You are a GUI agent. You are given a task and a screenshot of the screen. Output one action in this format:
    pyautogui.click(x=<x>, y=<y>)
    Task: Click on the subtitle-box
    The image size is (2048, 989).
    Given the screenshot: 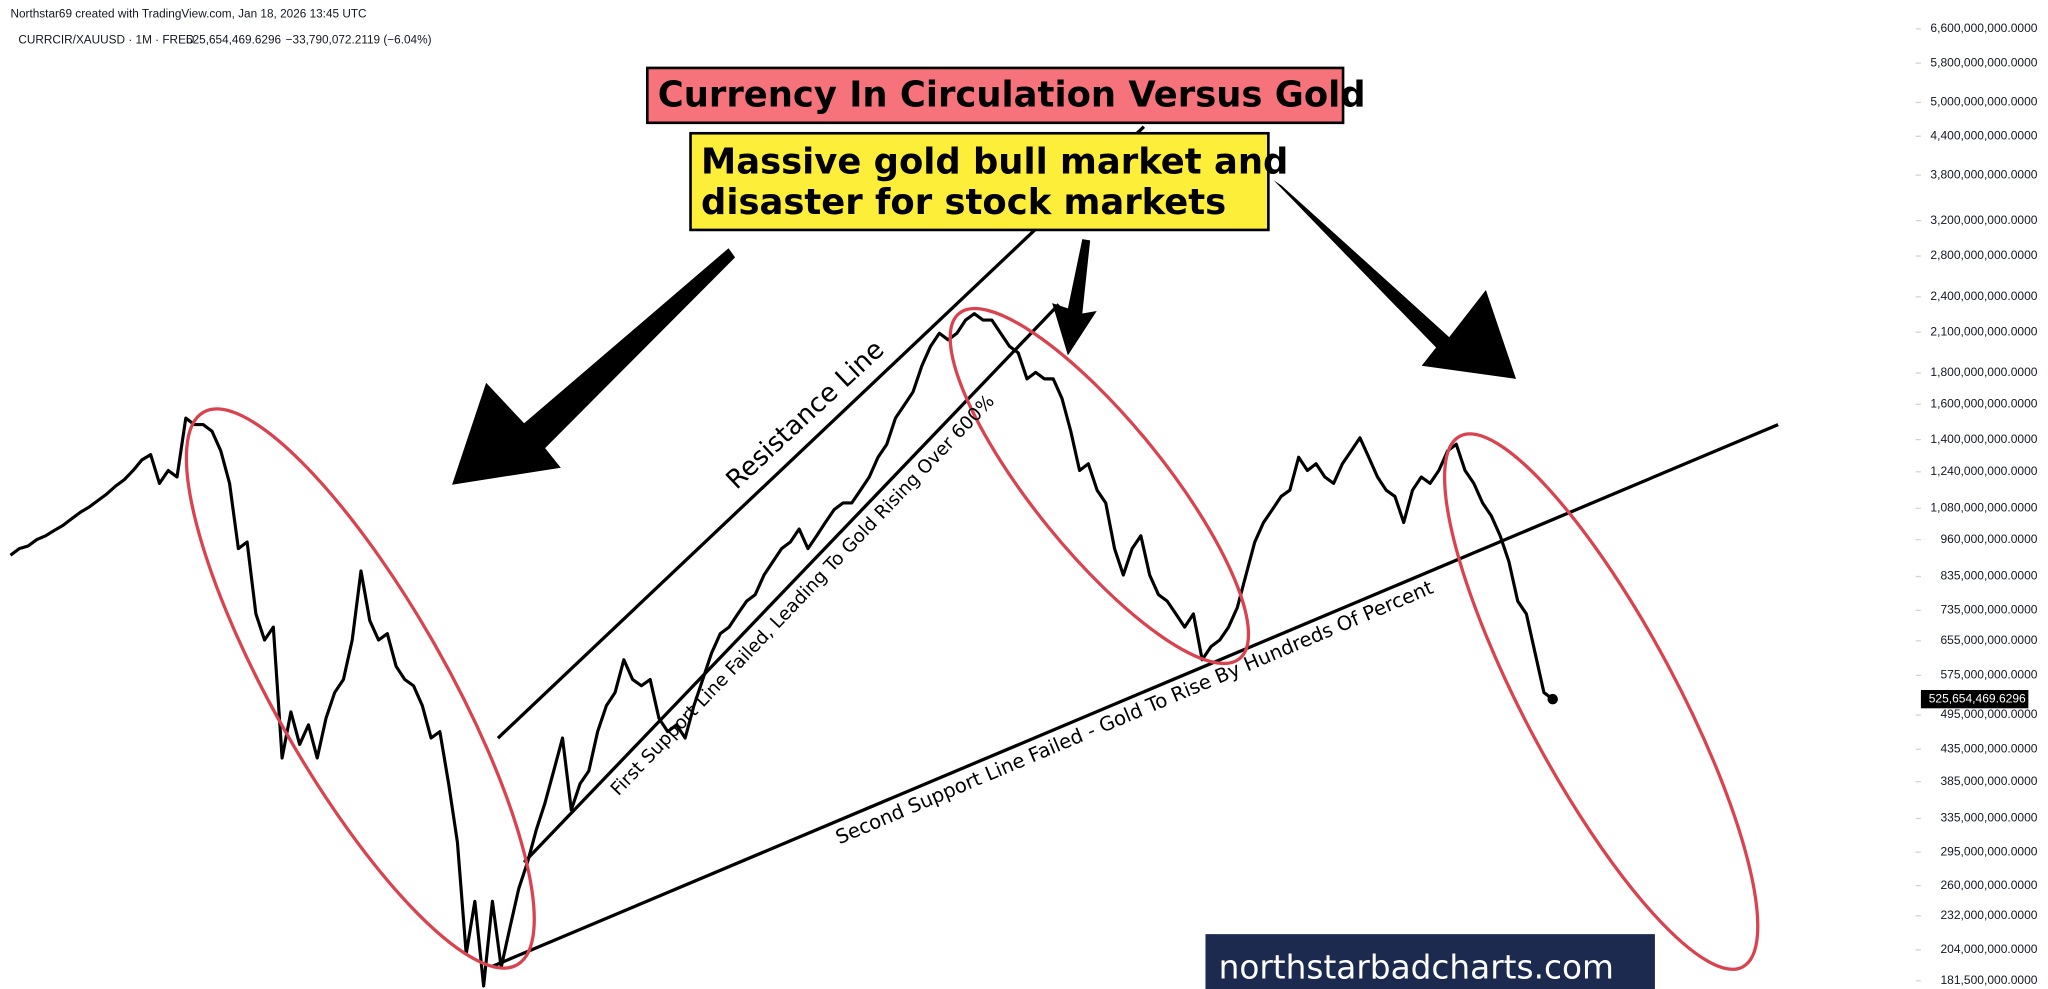 What is the action you would take?
    pyautogui.click(x=979, y=181)
    